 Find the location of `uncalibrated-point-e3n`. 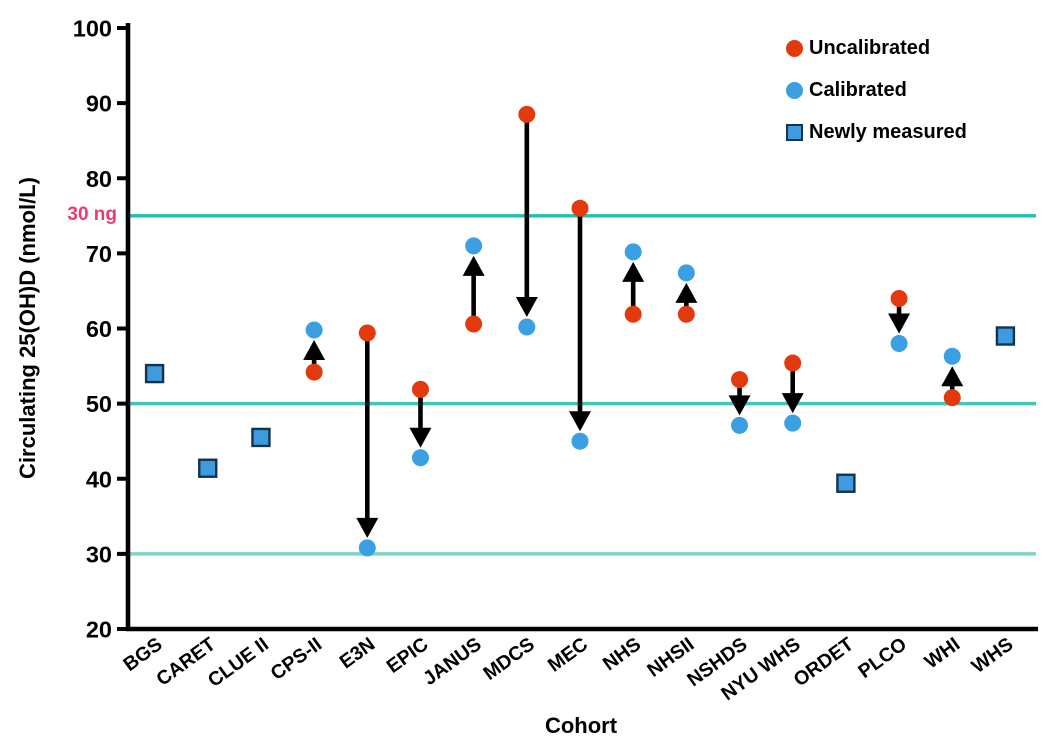

uncalibrated-point-e3n is located at coordinates (367, 333).